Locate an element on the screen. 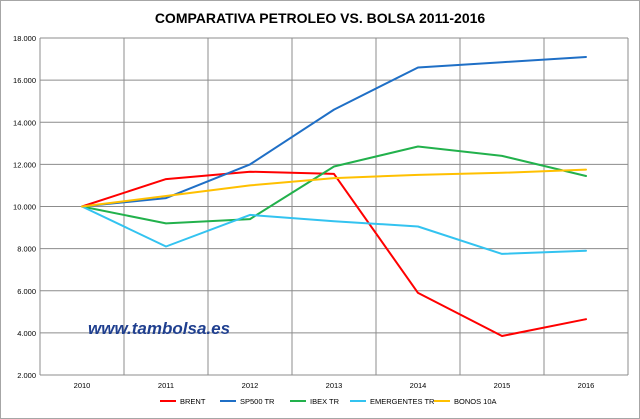  legend-label: SP500 TR is located at coordinates (257, 401).